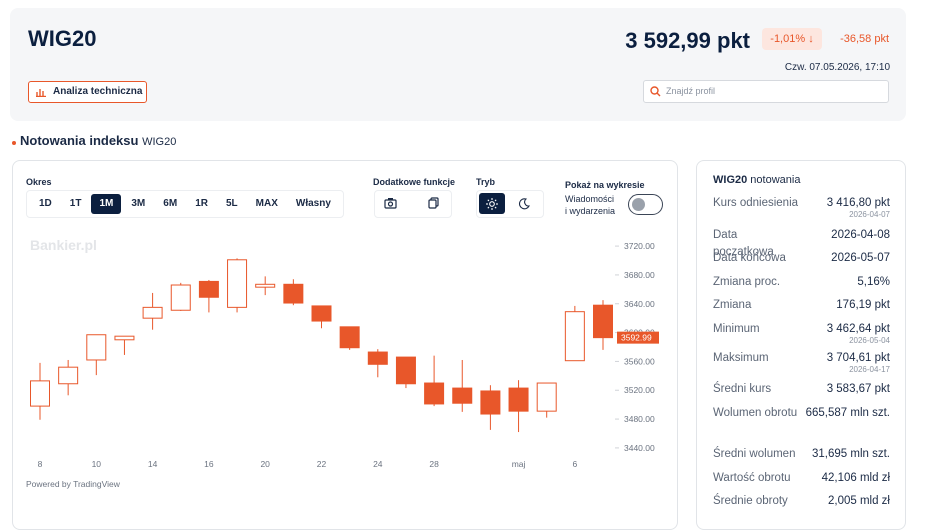 This screenshot has height=530, width=948. I want to click on period-button: 3M, so click(138, 203).